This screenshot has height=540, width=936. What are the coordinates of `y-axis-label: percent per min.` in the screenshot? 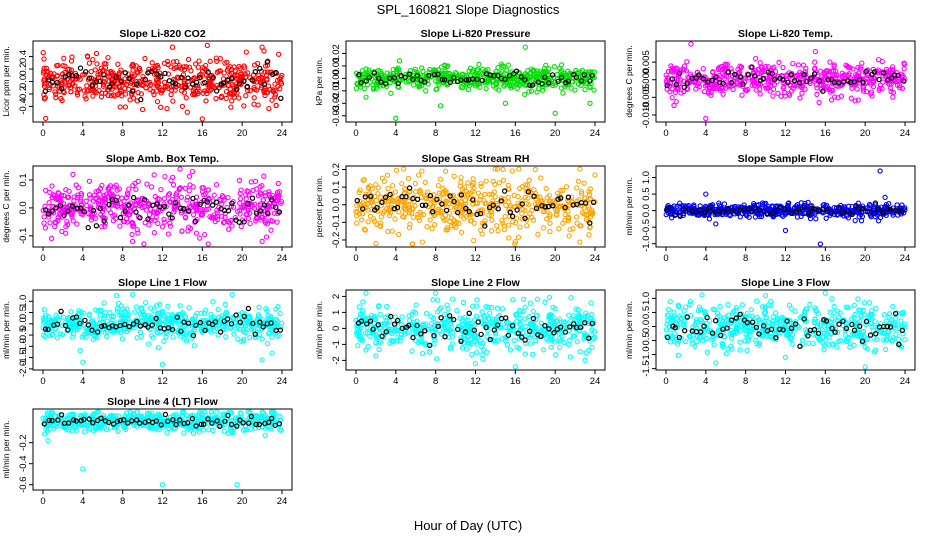 It's located at (319, 206).